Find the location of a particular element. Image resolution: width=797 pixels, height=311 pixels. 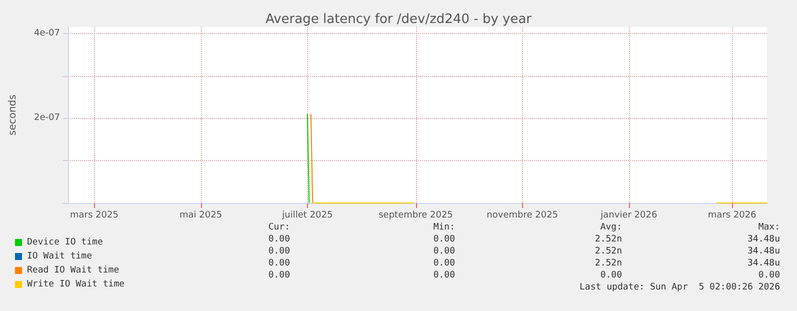

legend-label: Device IO time is located at coordinates (65, 243).